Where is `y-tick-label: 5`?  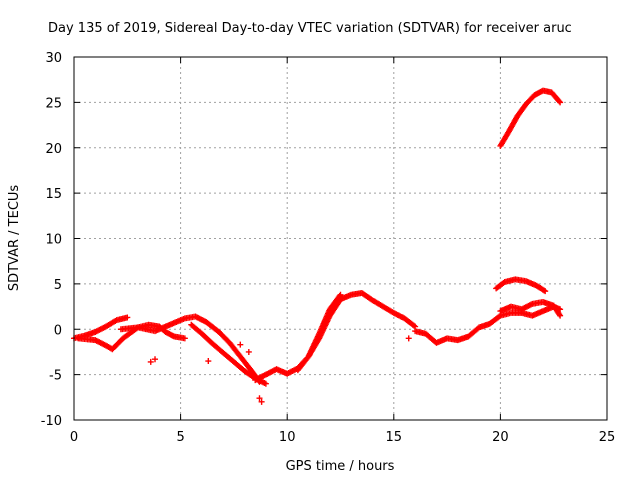 y-tick-label: 5 is located at coordinates (58, 285).